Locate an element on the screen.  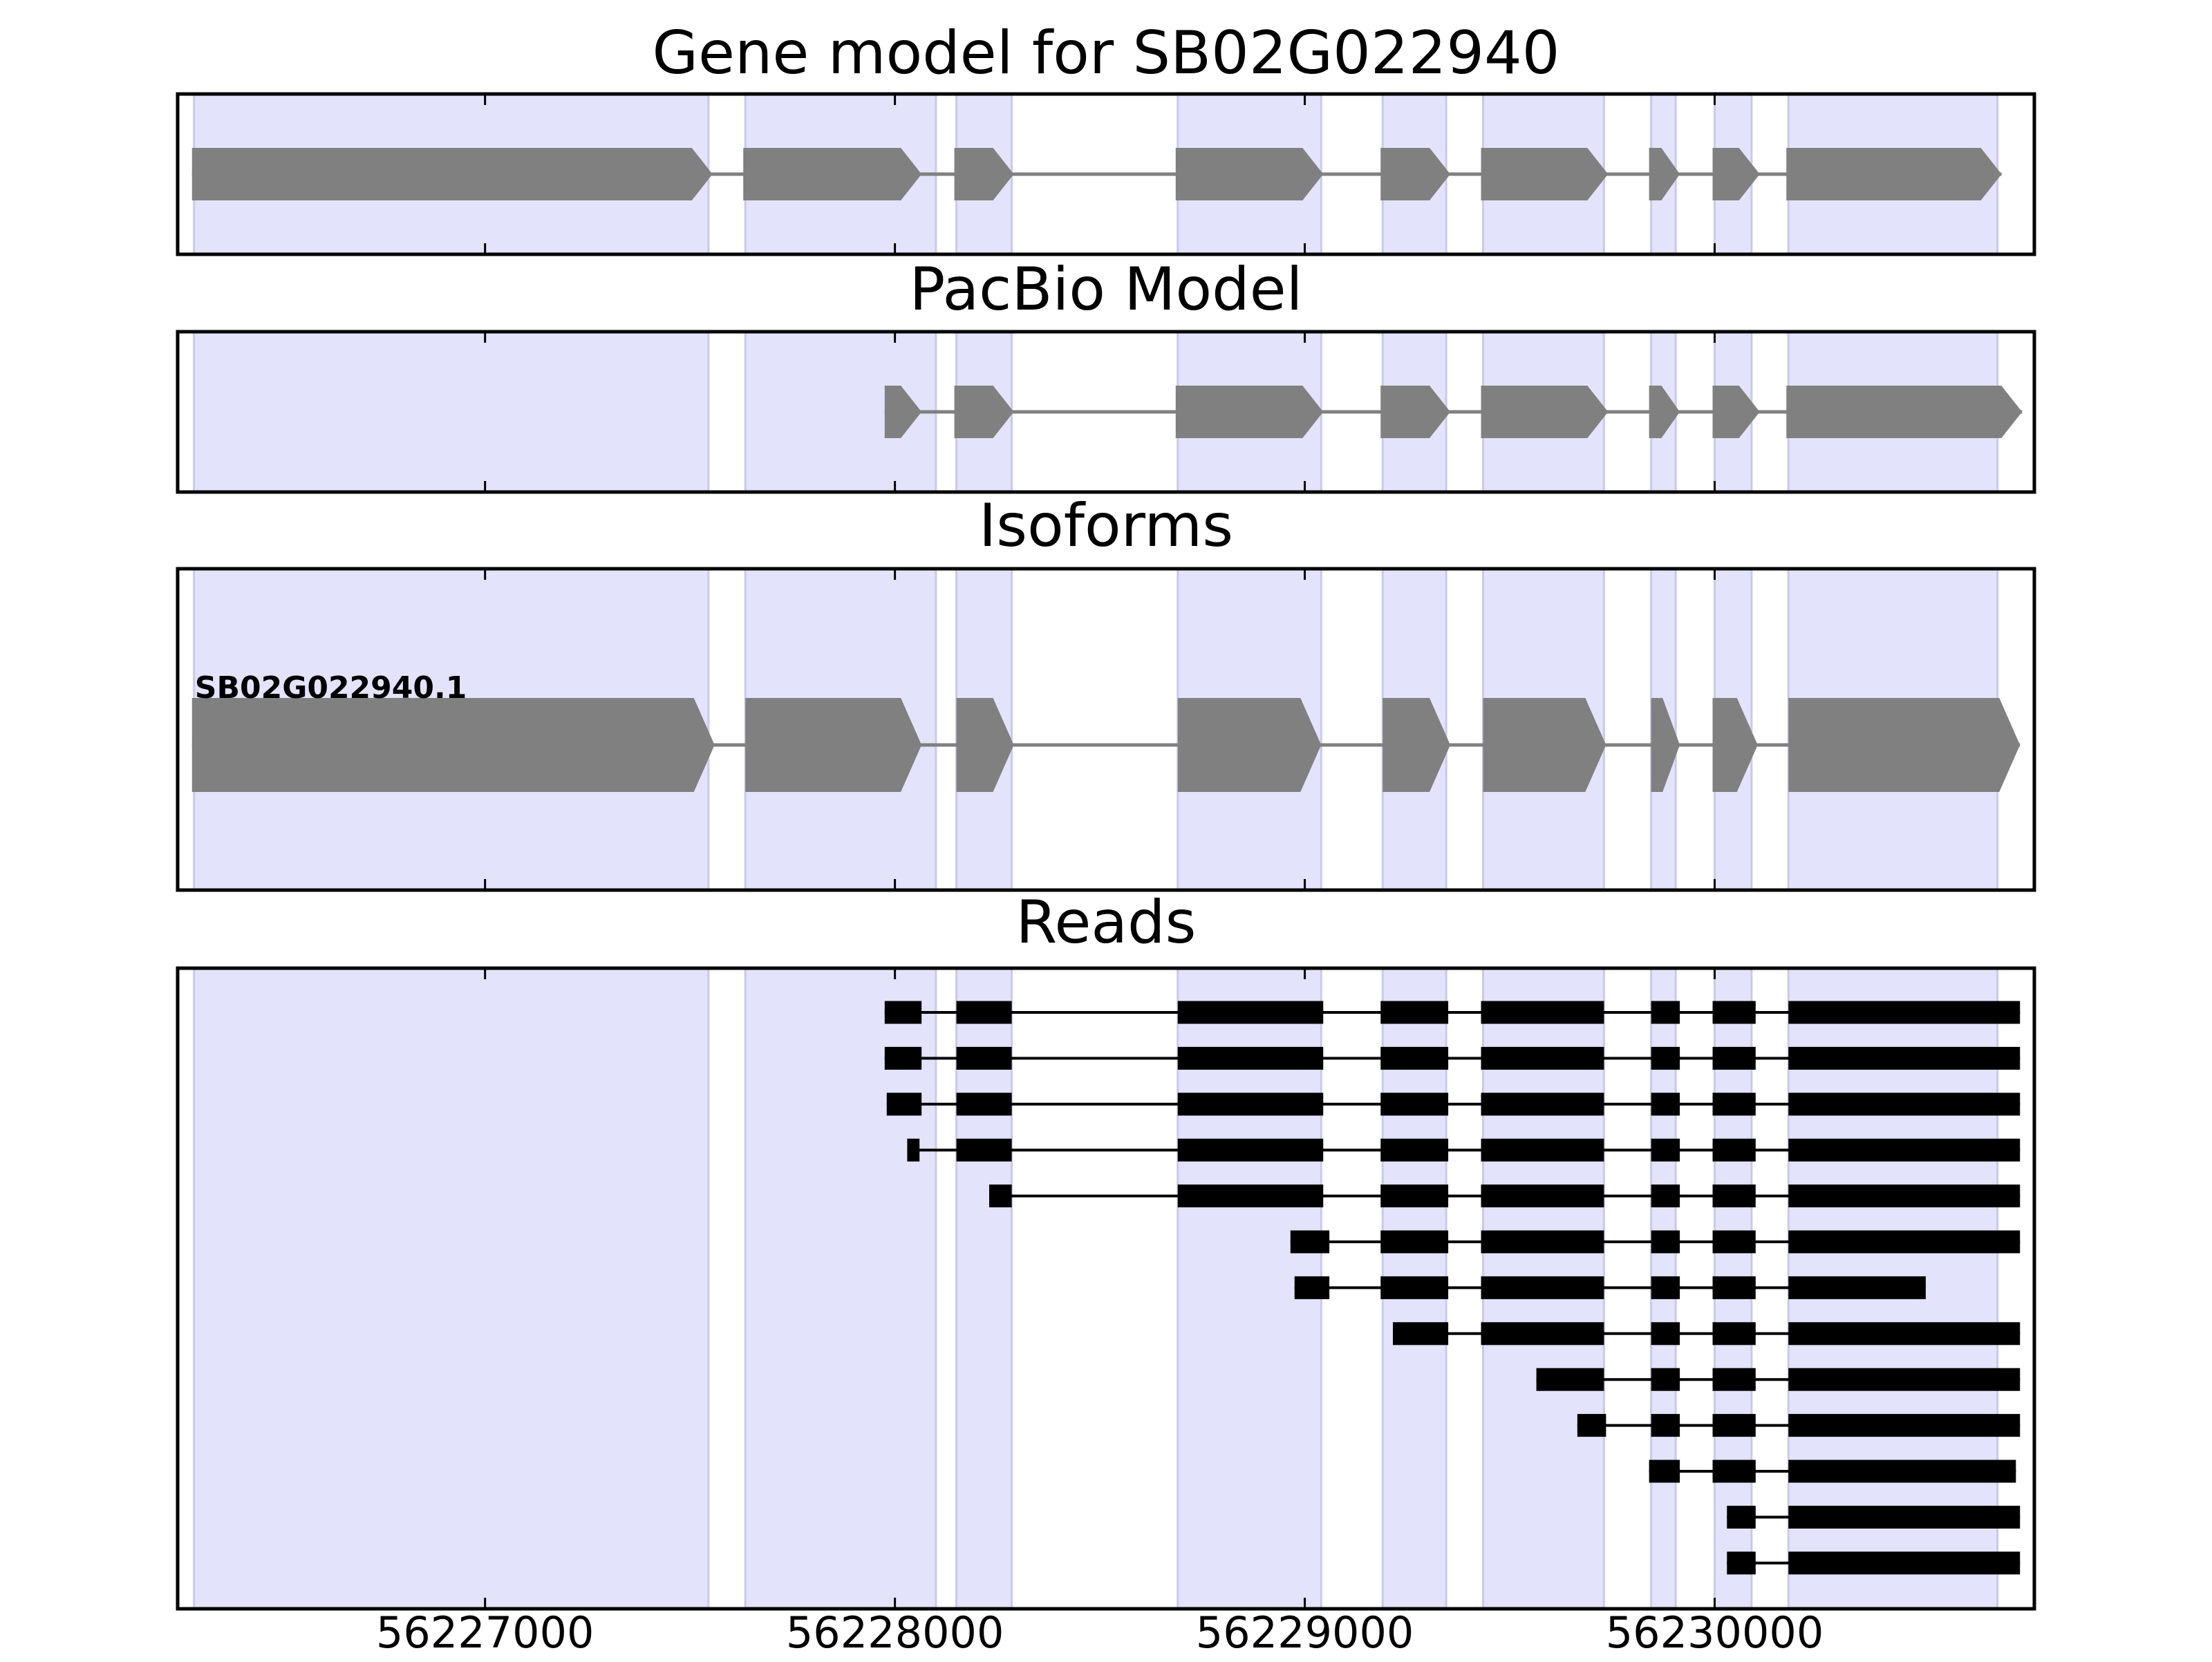
panel-title-isoforms: Isoforms is located at coordinates (1106, 525).